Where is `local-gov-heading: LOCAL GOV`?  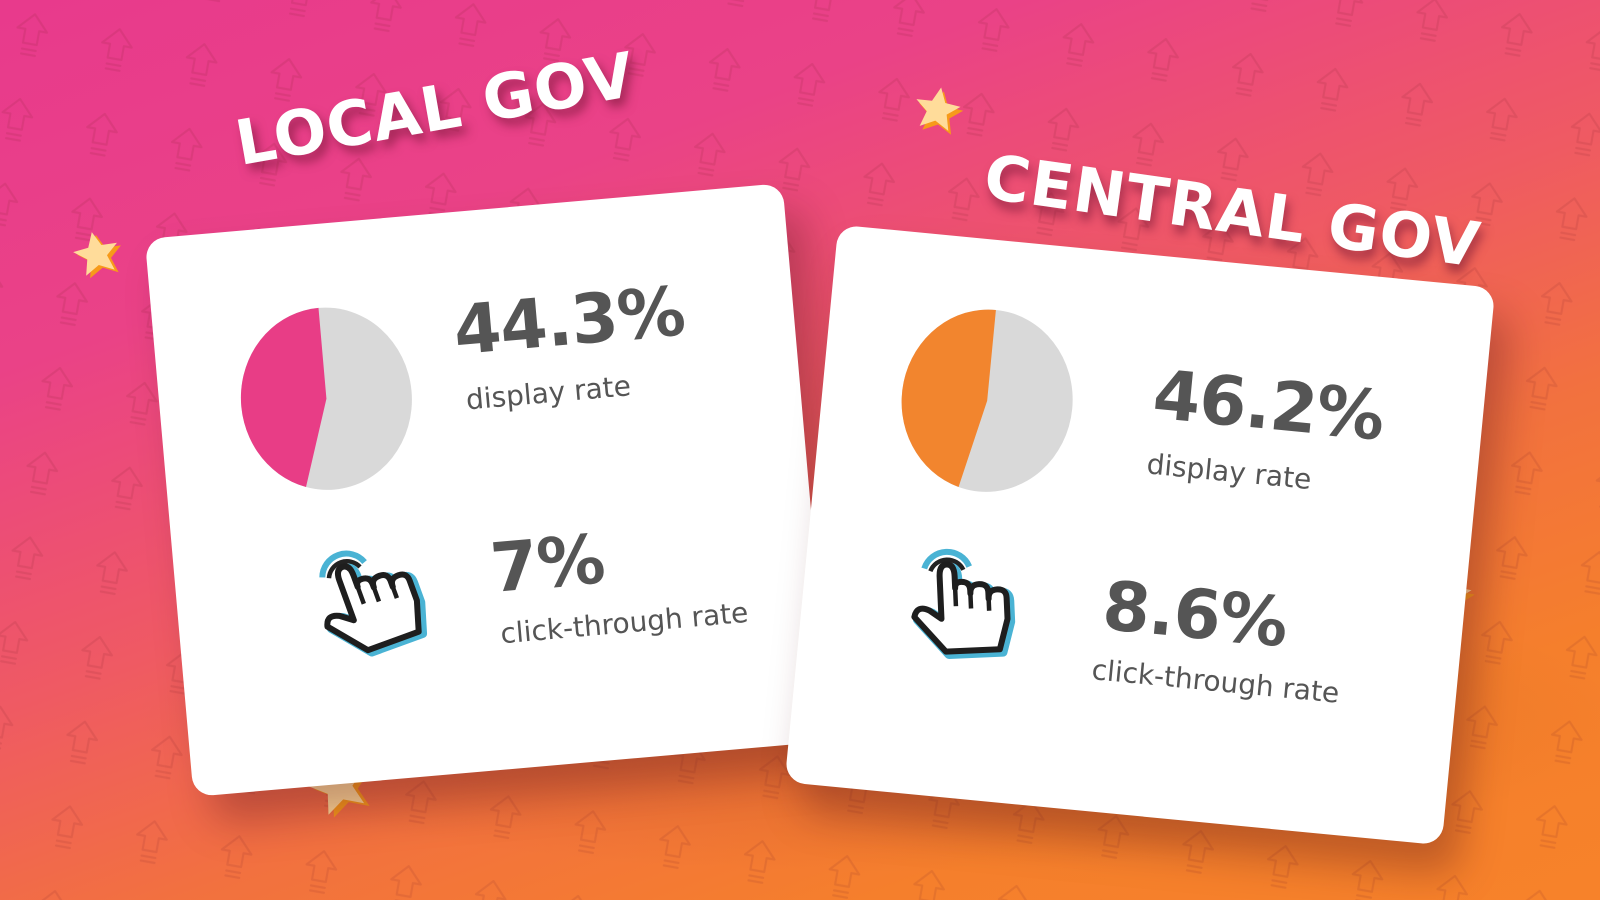
local-gov-heading: LOCAL GOV is located at coordinates (435, 108).